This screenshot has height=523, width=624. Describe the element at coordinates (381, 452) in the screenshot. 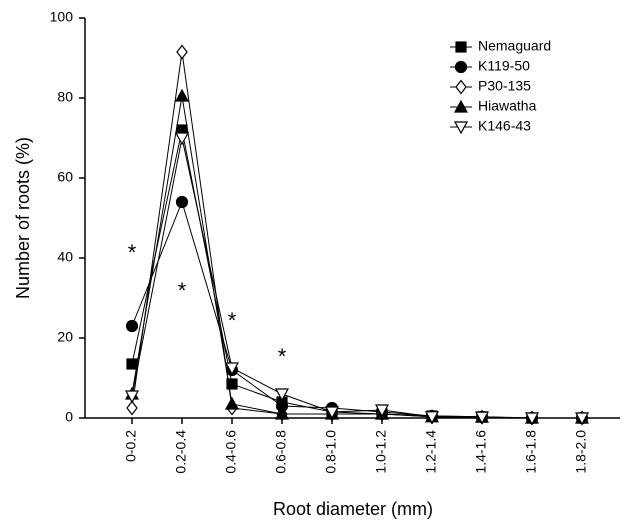

I see `x-tick-label: 1.0-1.2` at that location.